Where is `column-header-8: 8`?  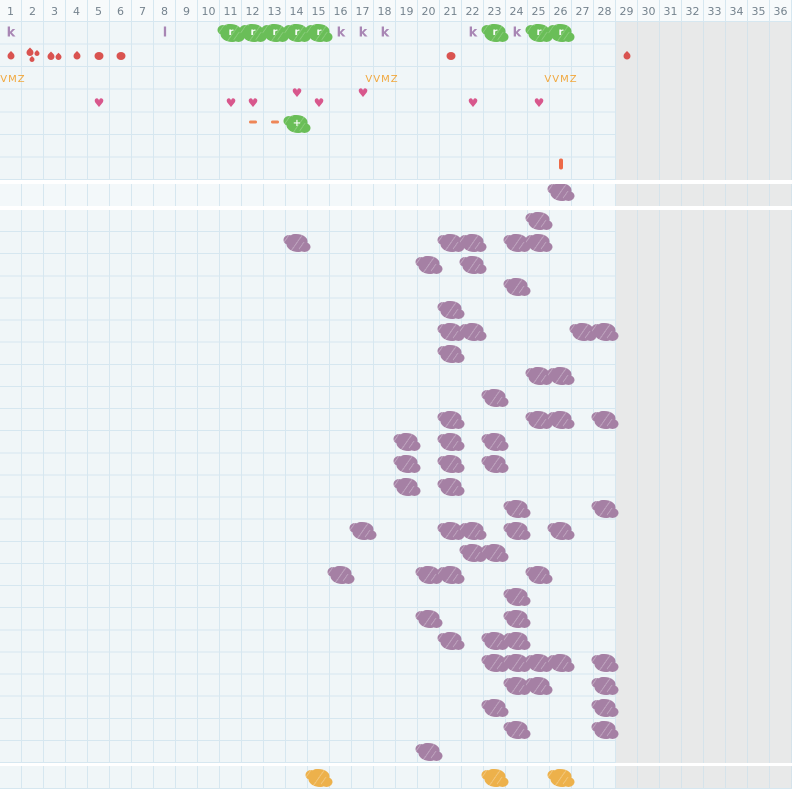
column-header-8: 8 is located at coordinates (165, 11).